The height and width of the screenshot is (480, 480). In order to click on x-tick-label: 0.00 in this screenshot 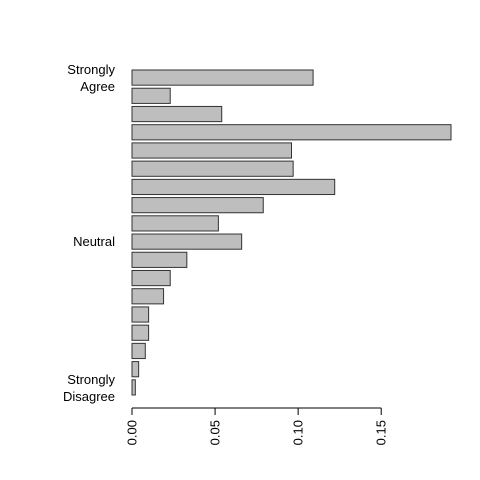, I will do `click(132, 432)`.